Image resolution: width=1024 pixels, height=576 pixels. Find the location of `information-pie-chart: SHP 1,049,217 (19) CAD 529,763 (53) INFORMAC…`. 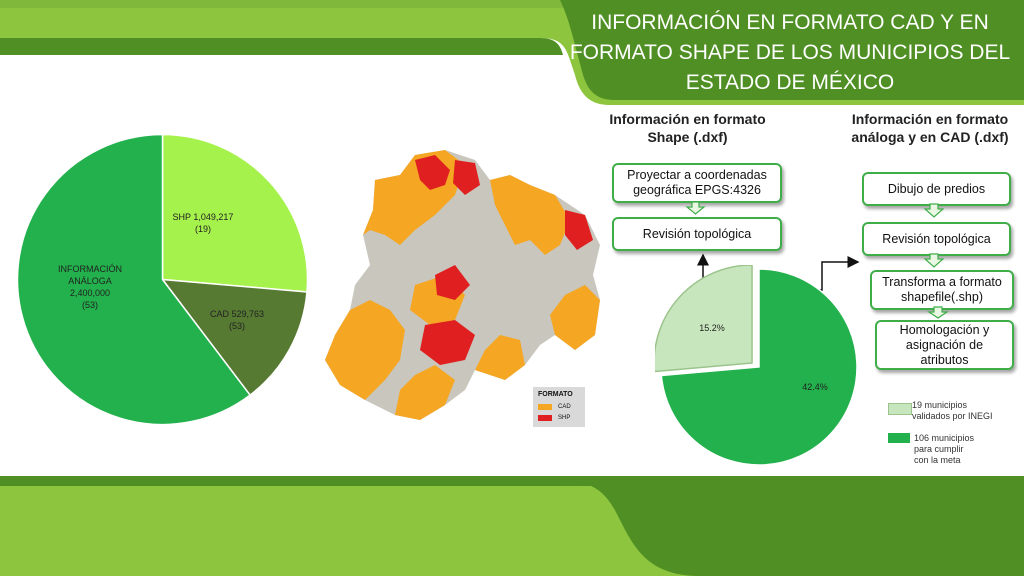

information-pie-chart: SHP 1,049,217 (19) CAD 529,763 (53) INFORMAC… is located at coordinates (162, 279).